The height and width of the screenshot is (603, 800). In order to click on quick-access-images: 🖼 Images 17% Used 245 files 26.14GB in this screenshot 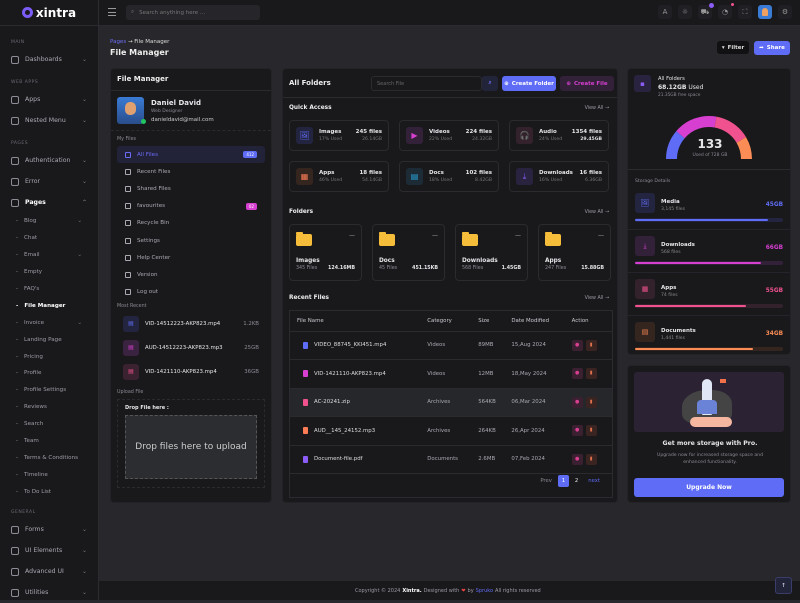, I will do `click(339, 135)`.